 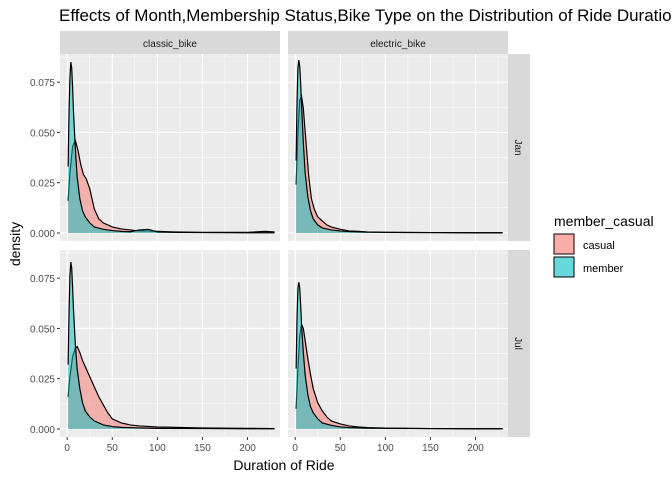 I want to click on density-line-casual, so click(x=171, y=387).